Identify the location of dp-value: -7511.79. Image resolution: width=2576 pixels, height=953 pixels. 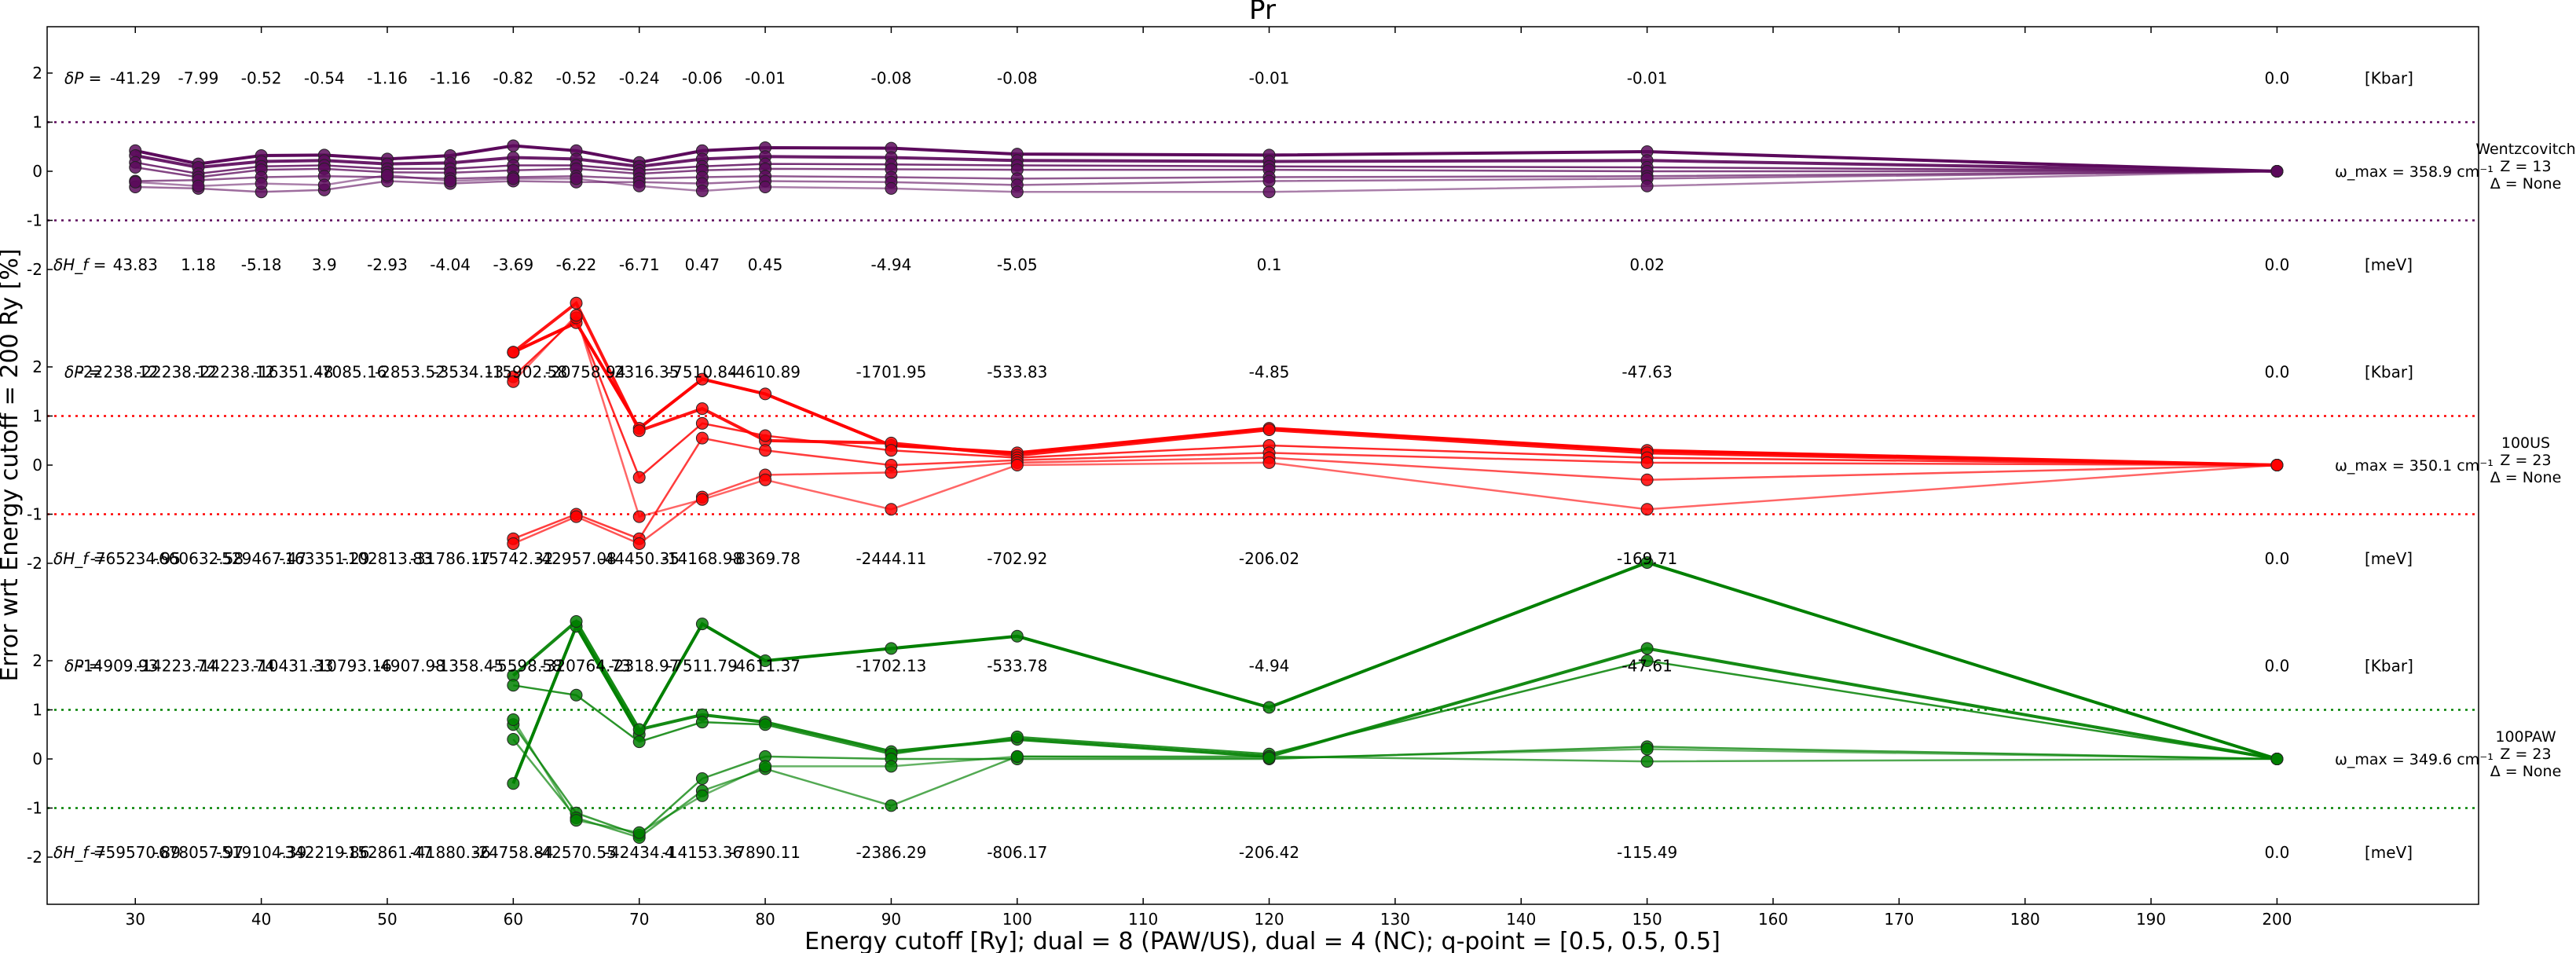
(702, 665).